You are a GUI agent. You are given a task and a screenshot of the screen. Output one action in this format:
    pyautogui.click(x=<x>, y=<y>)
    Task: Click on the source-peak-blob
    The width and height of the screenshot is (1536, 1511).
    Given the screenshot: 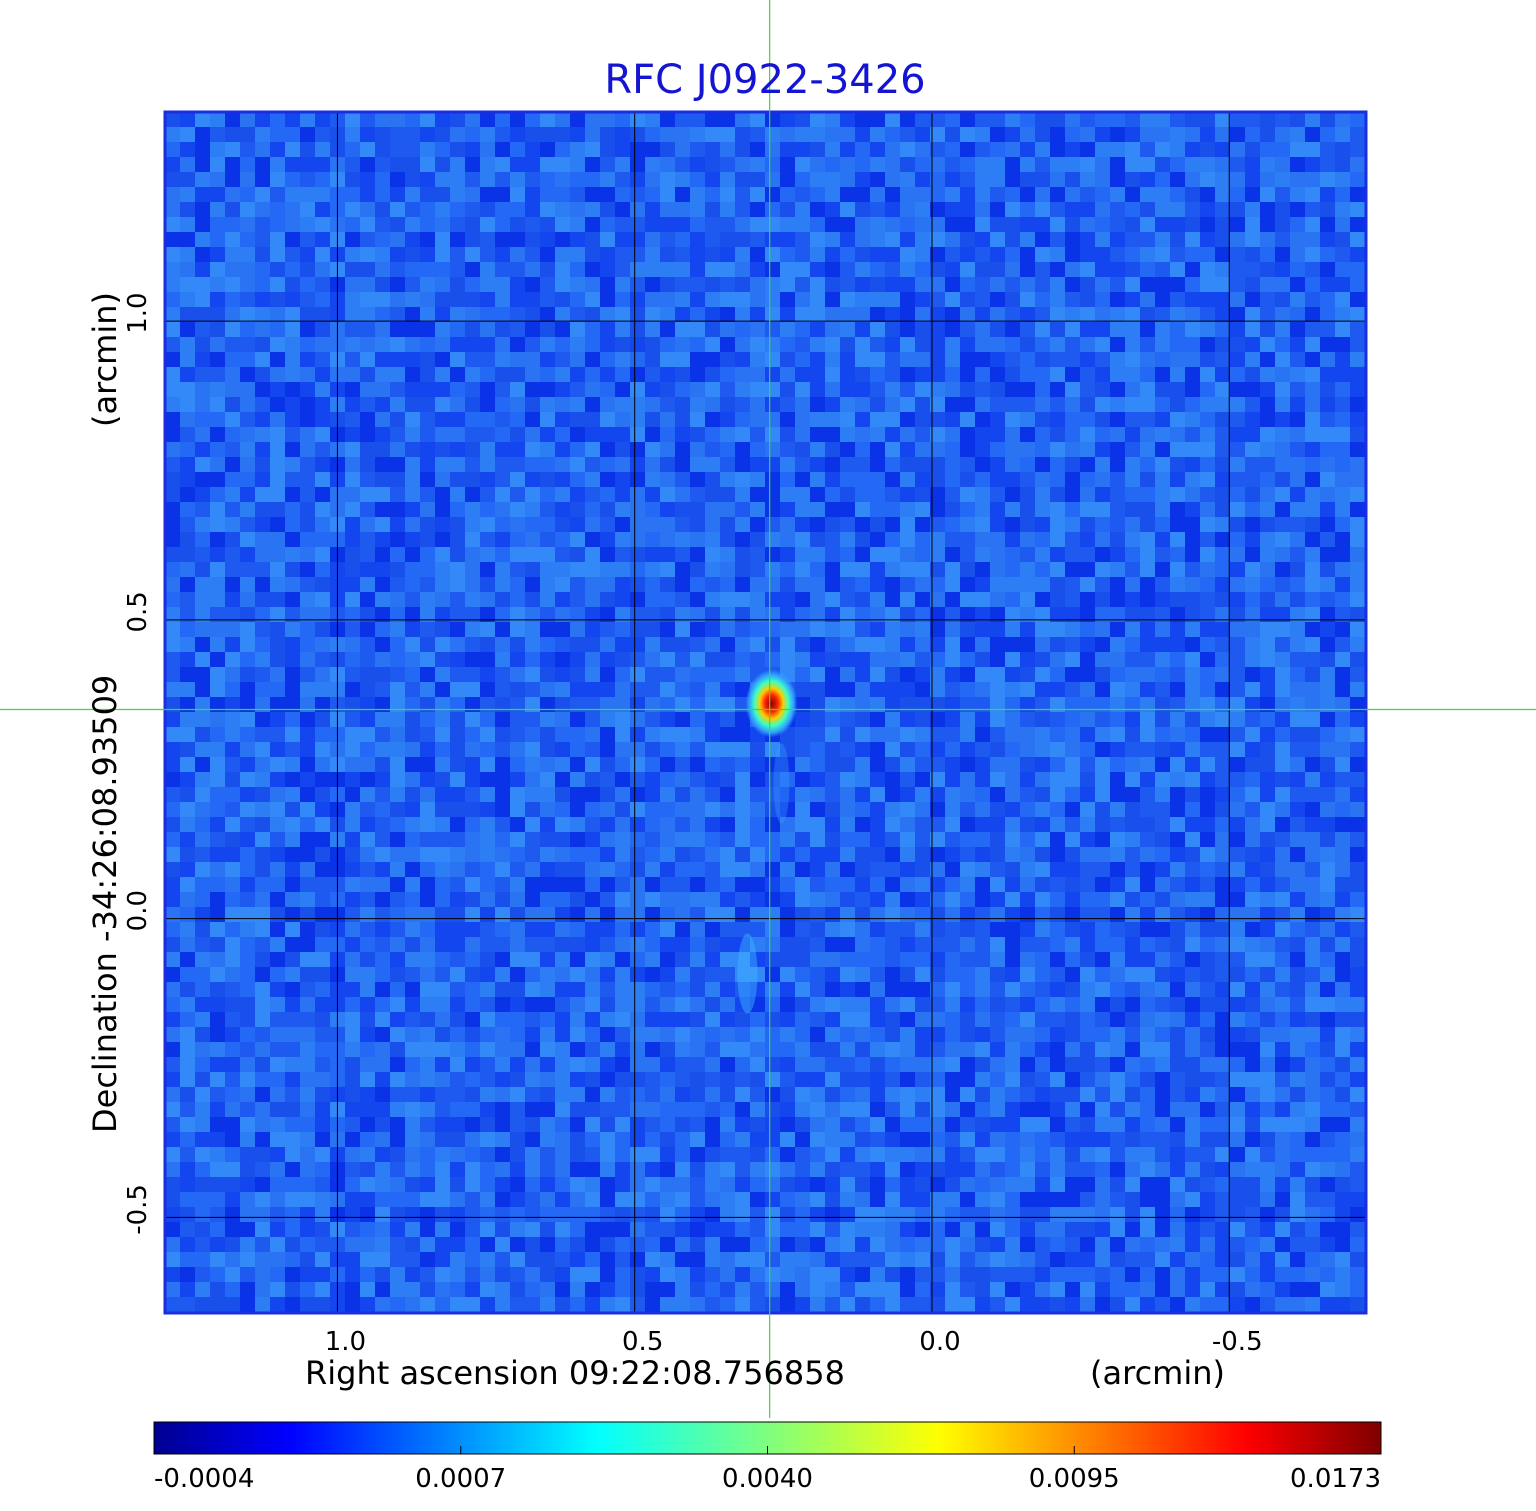 What is the action you would take?
    pyautogui.click(x=771, y=703)
    